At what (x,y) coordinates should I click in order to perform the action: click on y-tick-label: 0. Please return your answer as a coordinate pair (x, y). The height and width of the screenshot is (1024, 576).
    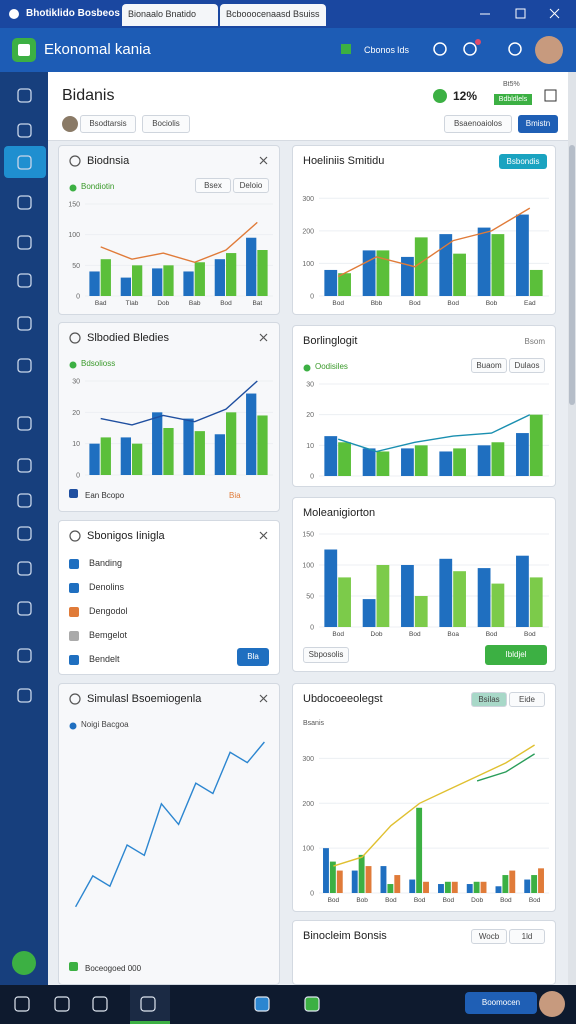
    Looking at the image, I should click on (78, 297).